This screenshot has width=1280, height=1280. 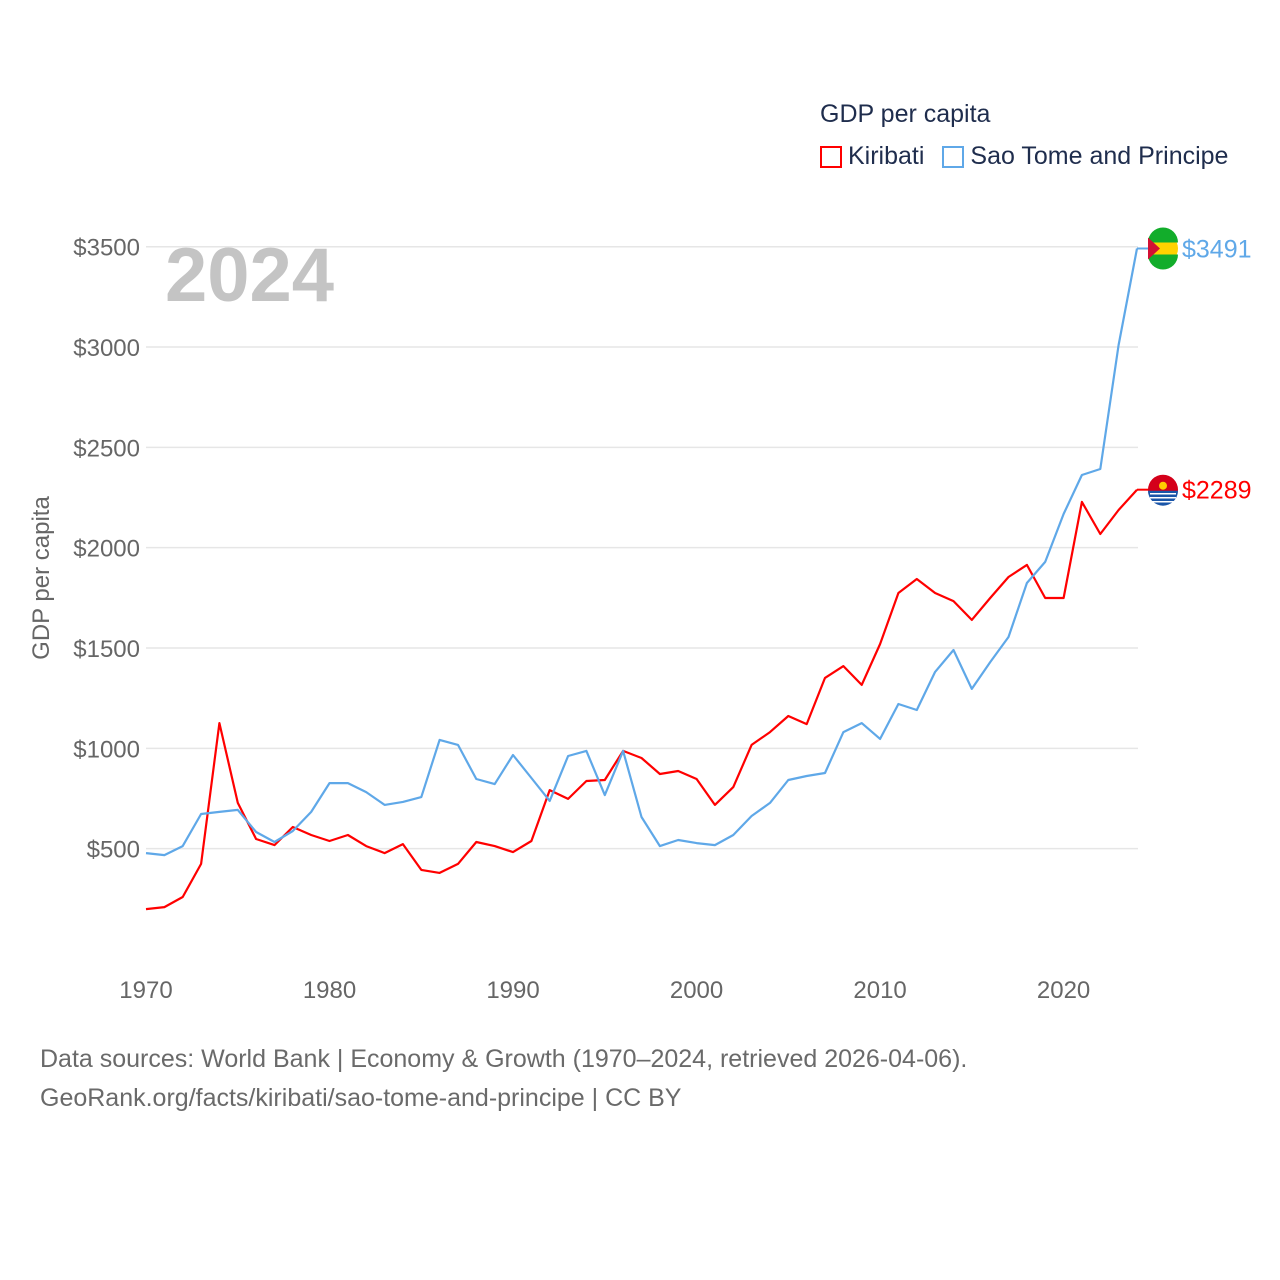 I want to click on legend-item-sao-tome: Sao Tome and Principe, so click(x=1085, y=156).